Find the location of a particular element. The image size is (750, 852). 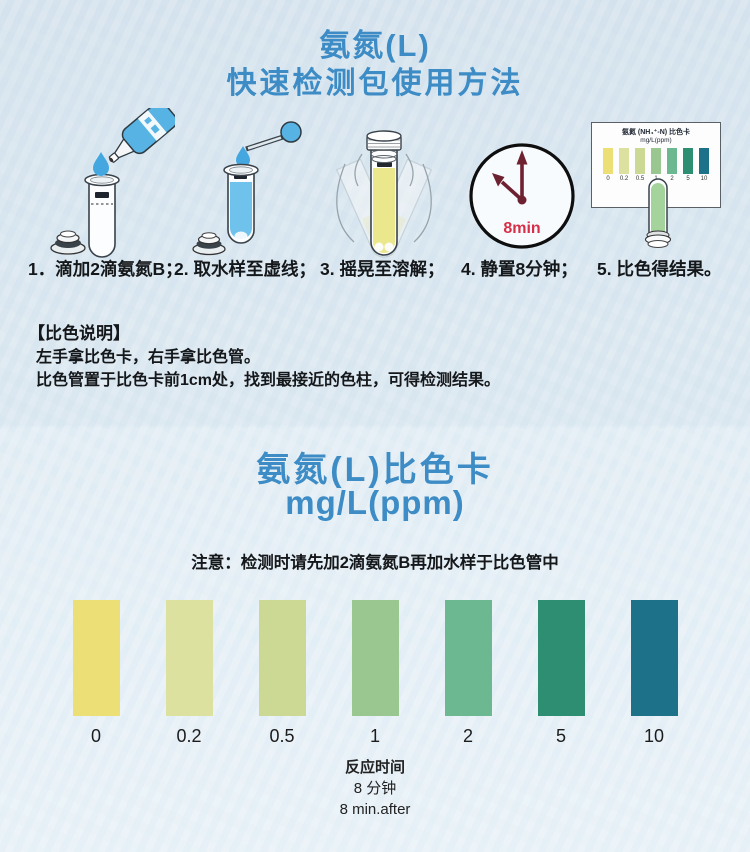

shake-motion-lines is located at coordinates (384, 198).